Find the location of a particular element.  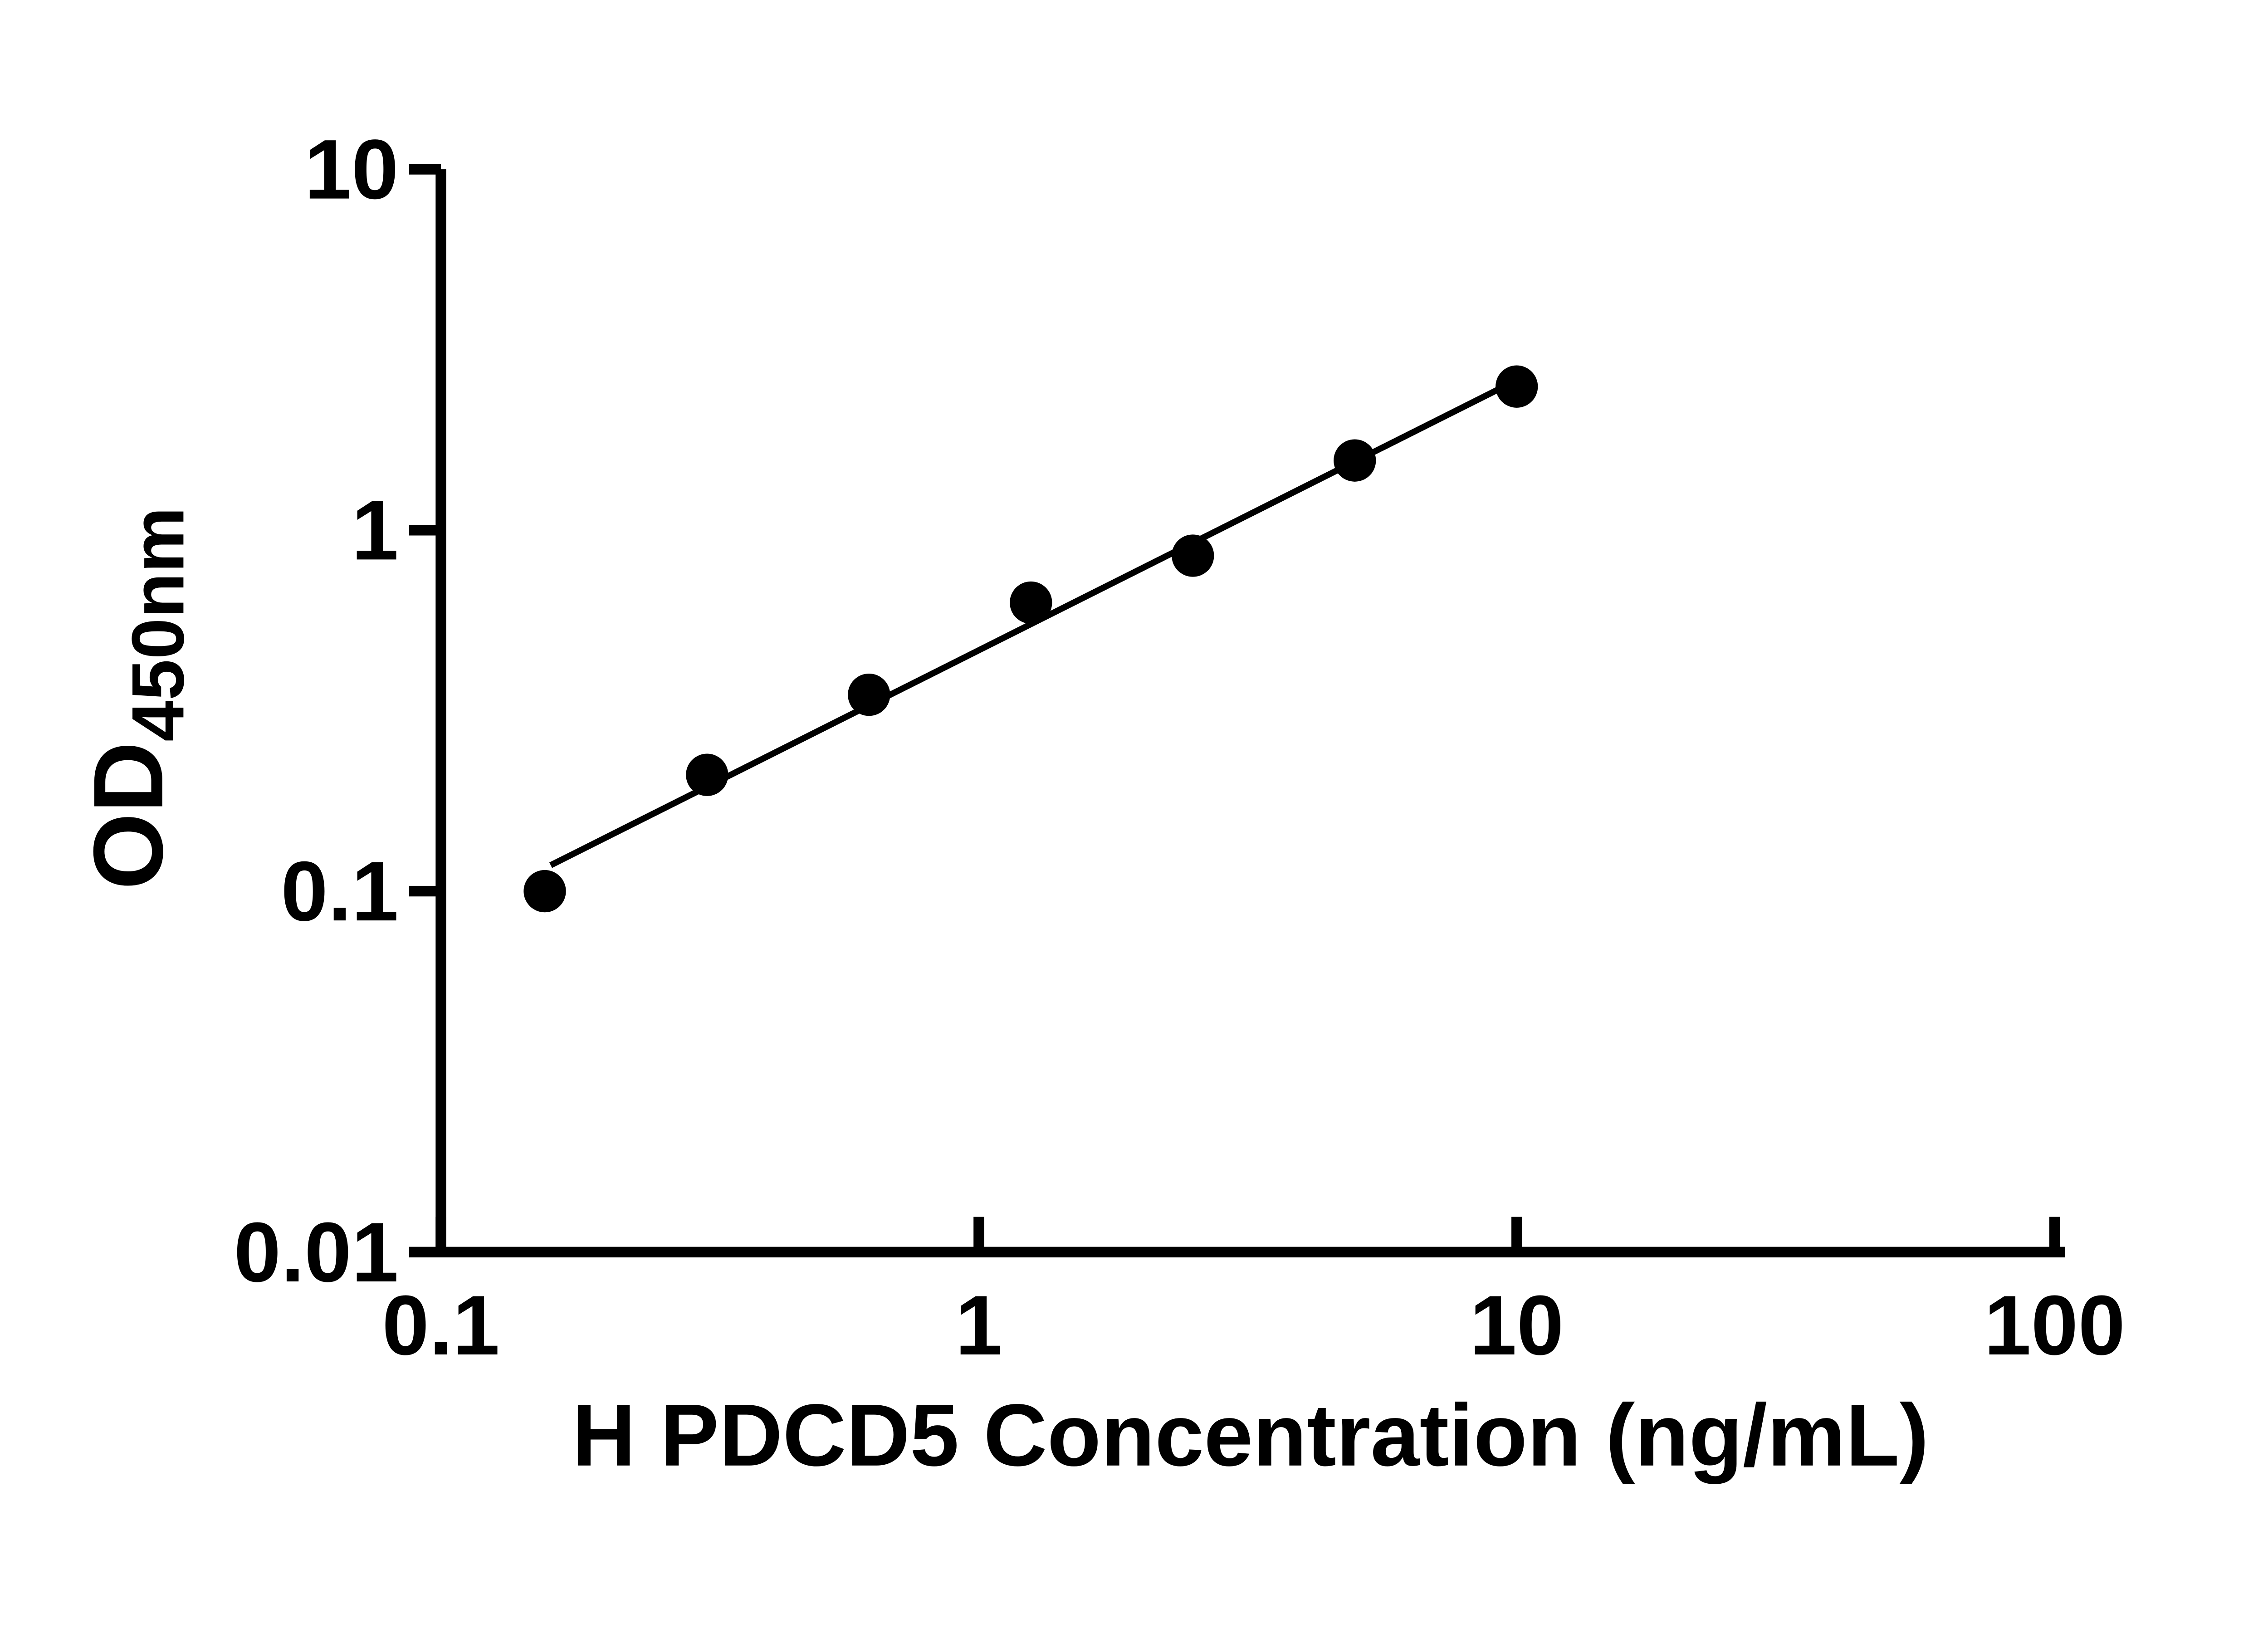

y-tick-label: 0.1 is located at coordinates (339, 891).